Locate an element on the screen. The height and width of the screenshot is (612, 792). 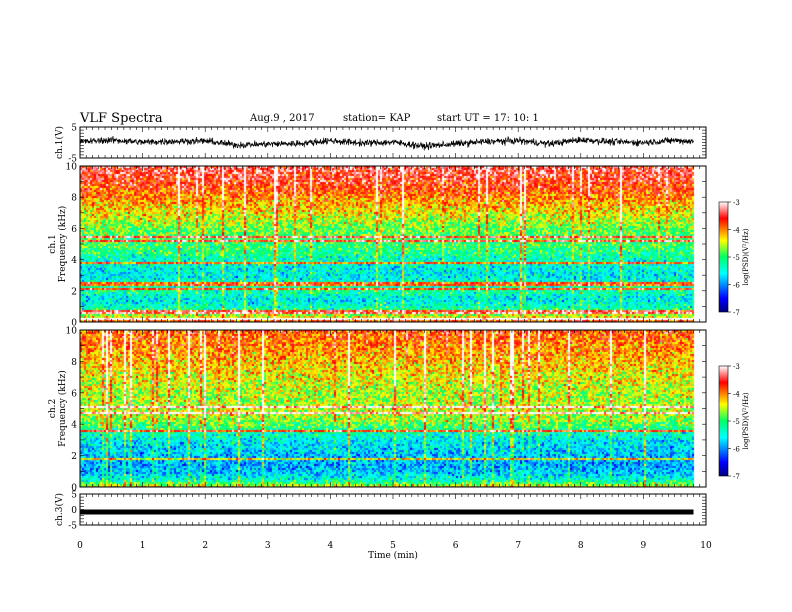
start-time-label: start UT = 17: 10: 1 is located at coordinates (488, 118).